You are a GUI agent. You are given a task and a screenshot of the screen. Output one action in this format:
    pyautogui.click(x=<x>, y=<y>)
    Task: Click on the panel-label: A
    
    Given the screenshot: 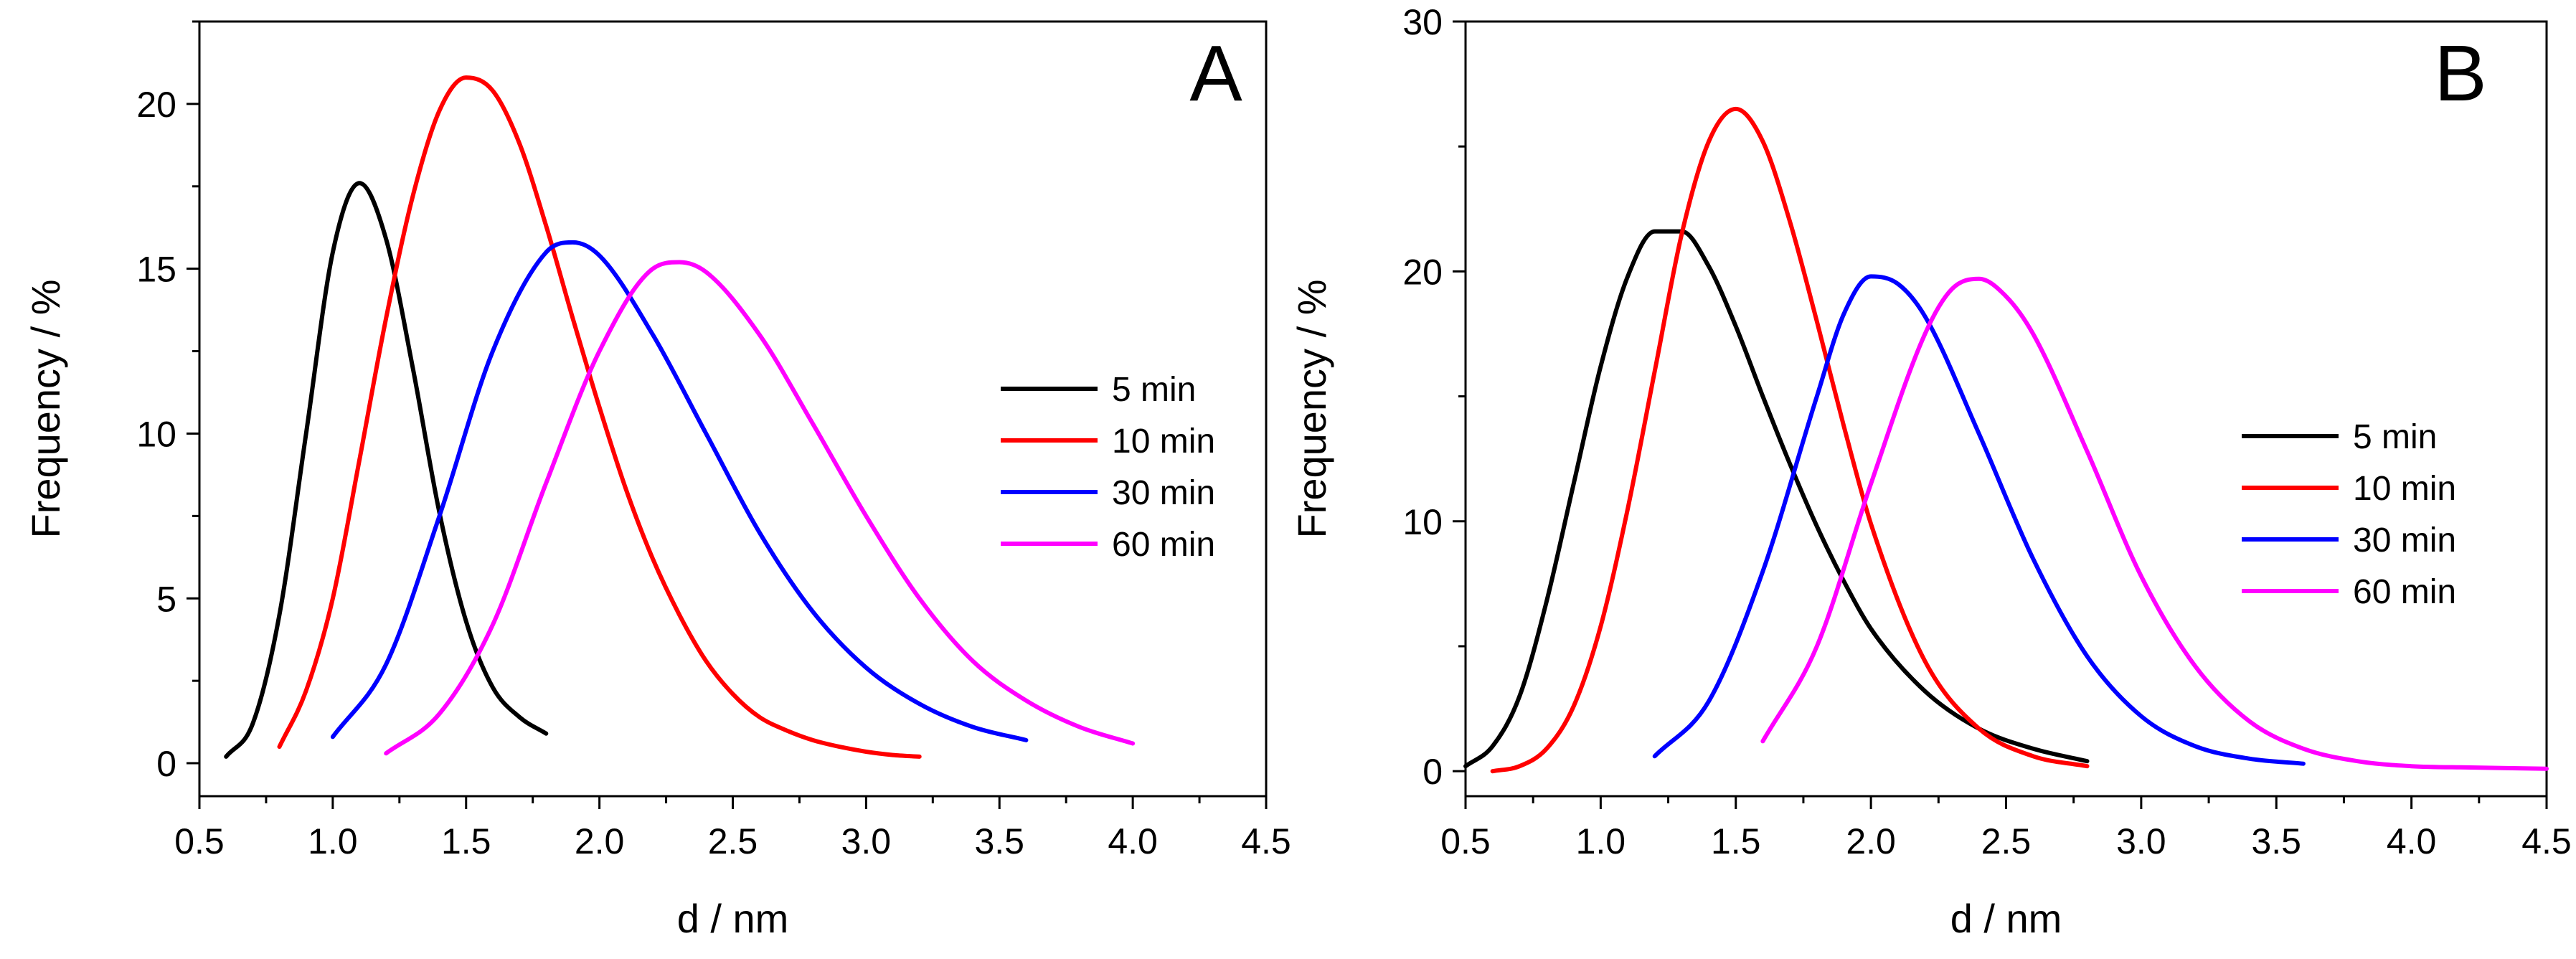 What is the action you would take?
    pyautogui.click(x=1215, y=73)
    